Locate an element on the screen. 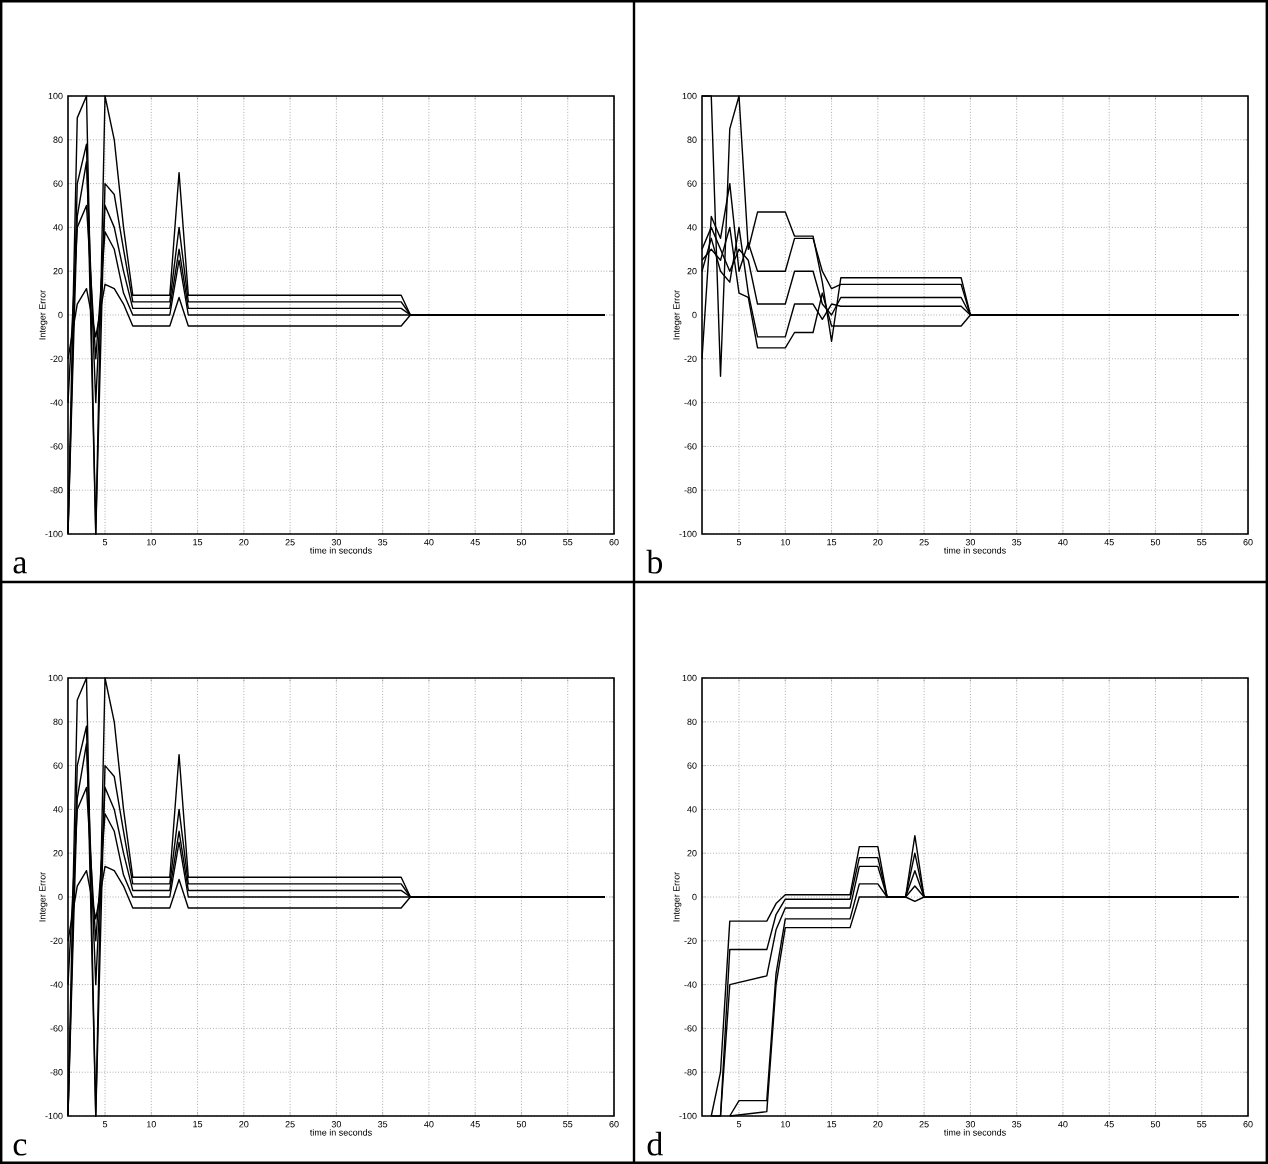  text: a is located at coordinates (20, 565).